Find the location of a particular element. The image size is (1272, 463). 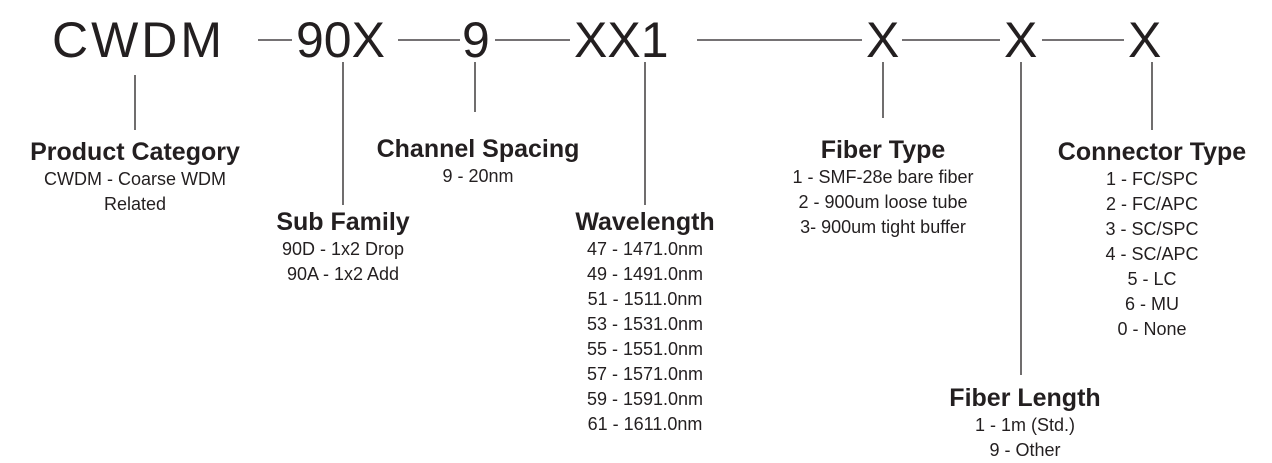

option-item: 2 - 900um loose tube is located at coordinates (883, 202).